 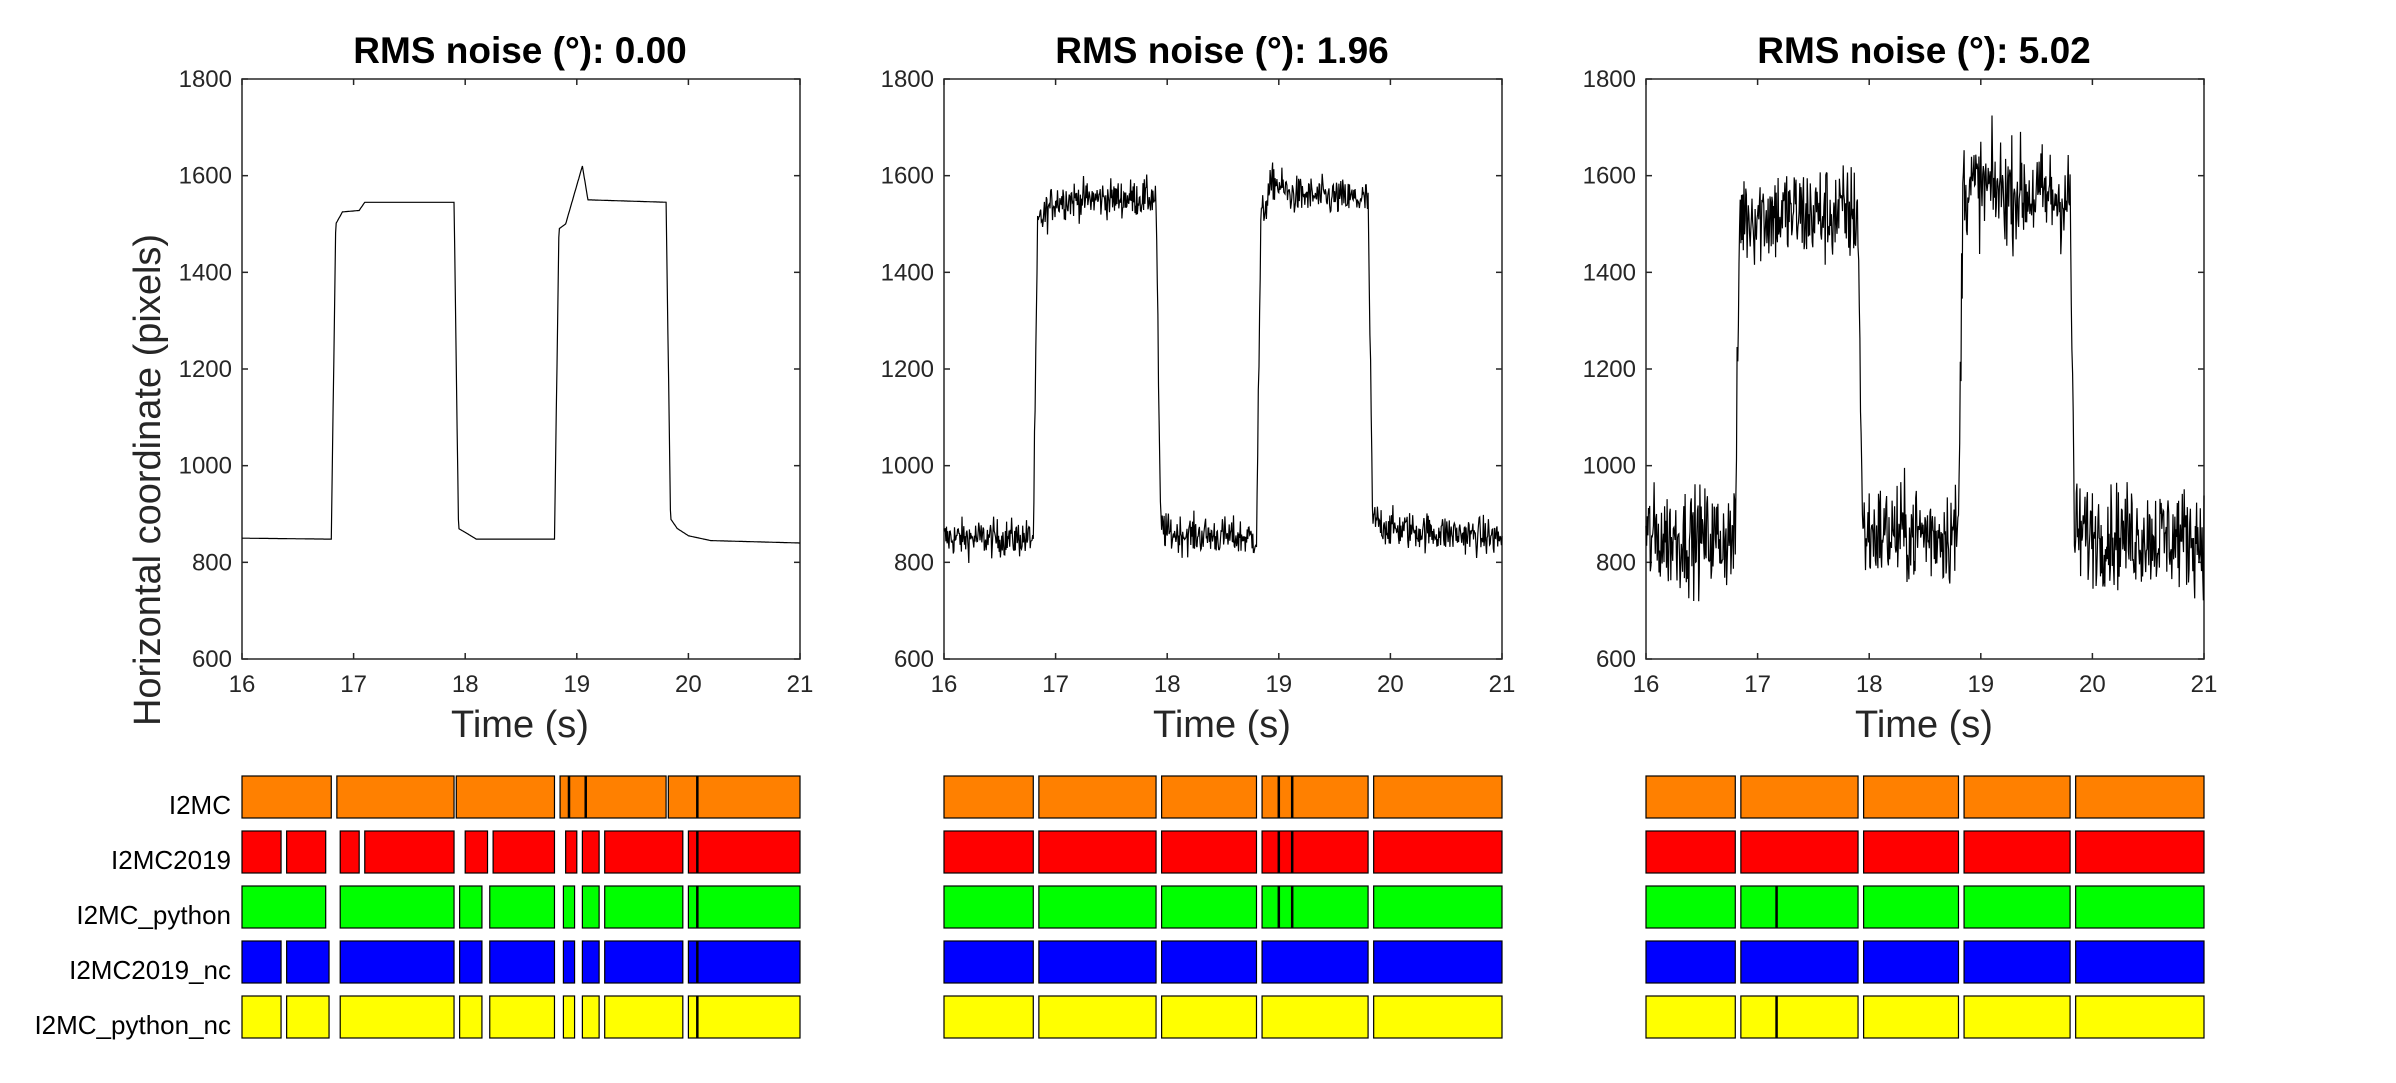 I want to click on panel-2-x-axis-label: Time (s), so click(x=1222, y=725).